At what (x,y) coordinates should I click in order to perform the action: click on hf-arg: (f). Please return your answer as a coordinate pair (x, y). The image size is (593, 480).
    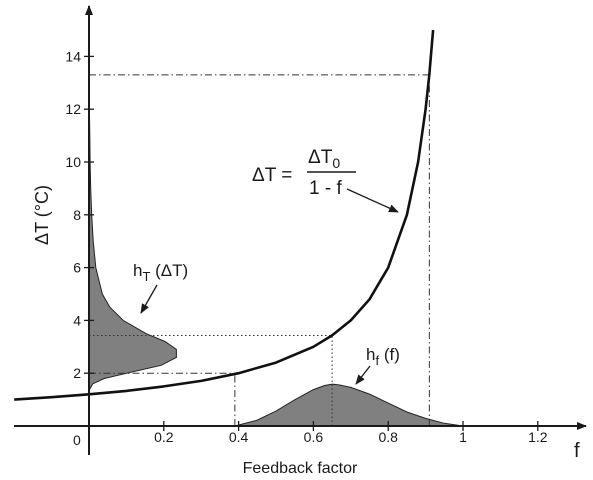
    Looking at the image, I should click on (389, 354).